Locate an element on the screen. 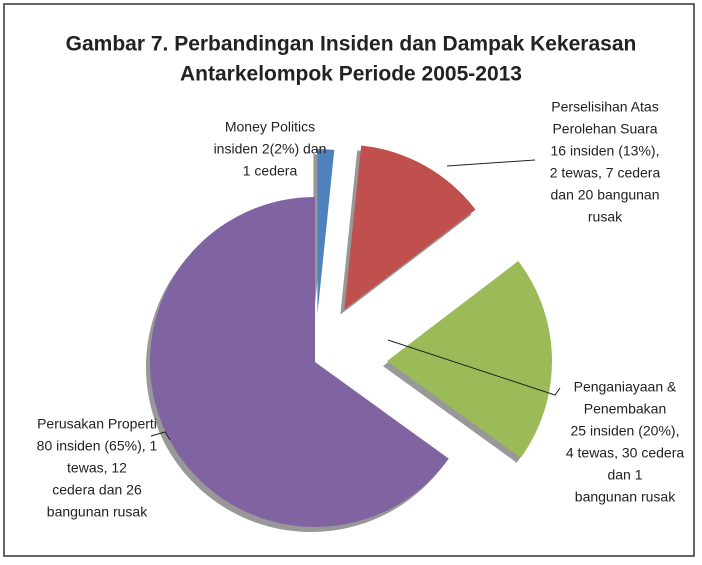 The image size is (702, 565). data-label: Perselisihan Atas is located at coordinates (604, 107).